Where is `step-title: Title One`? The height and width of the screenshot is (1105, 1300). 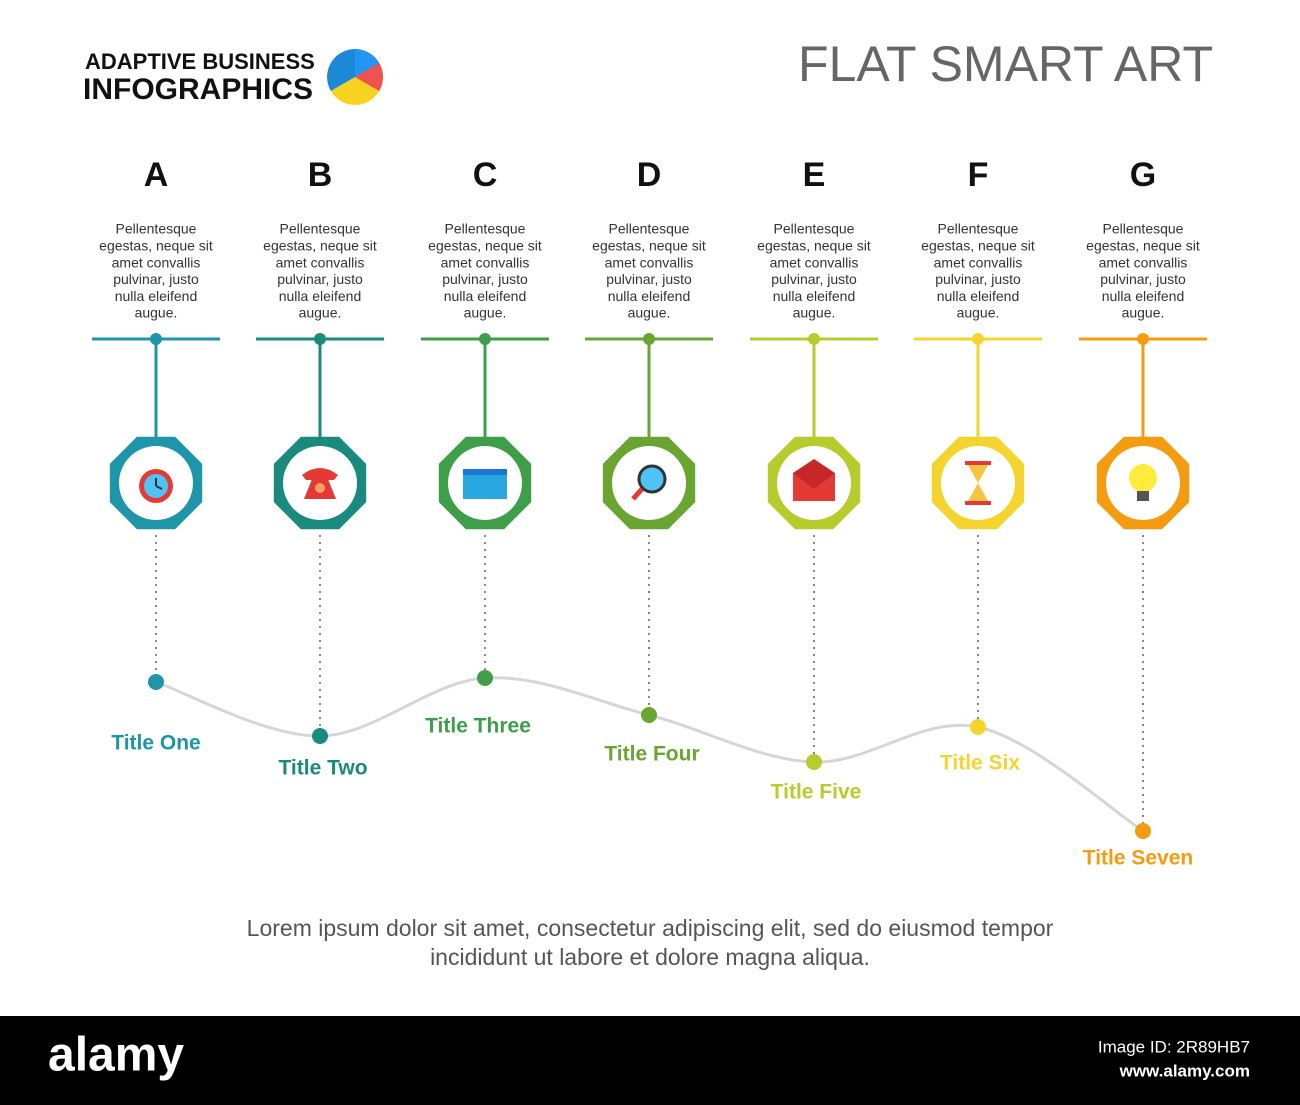
step-title: Title One is located at coordinates (155, 743).